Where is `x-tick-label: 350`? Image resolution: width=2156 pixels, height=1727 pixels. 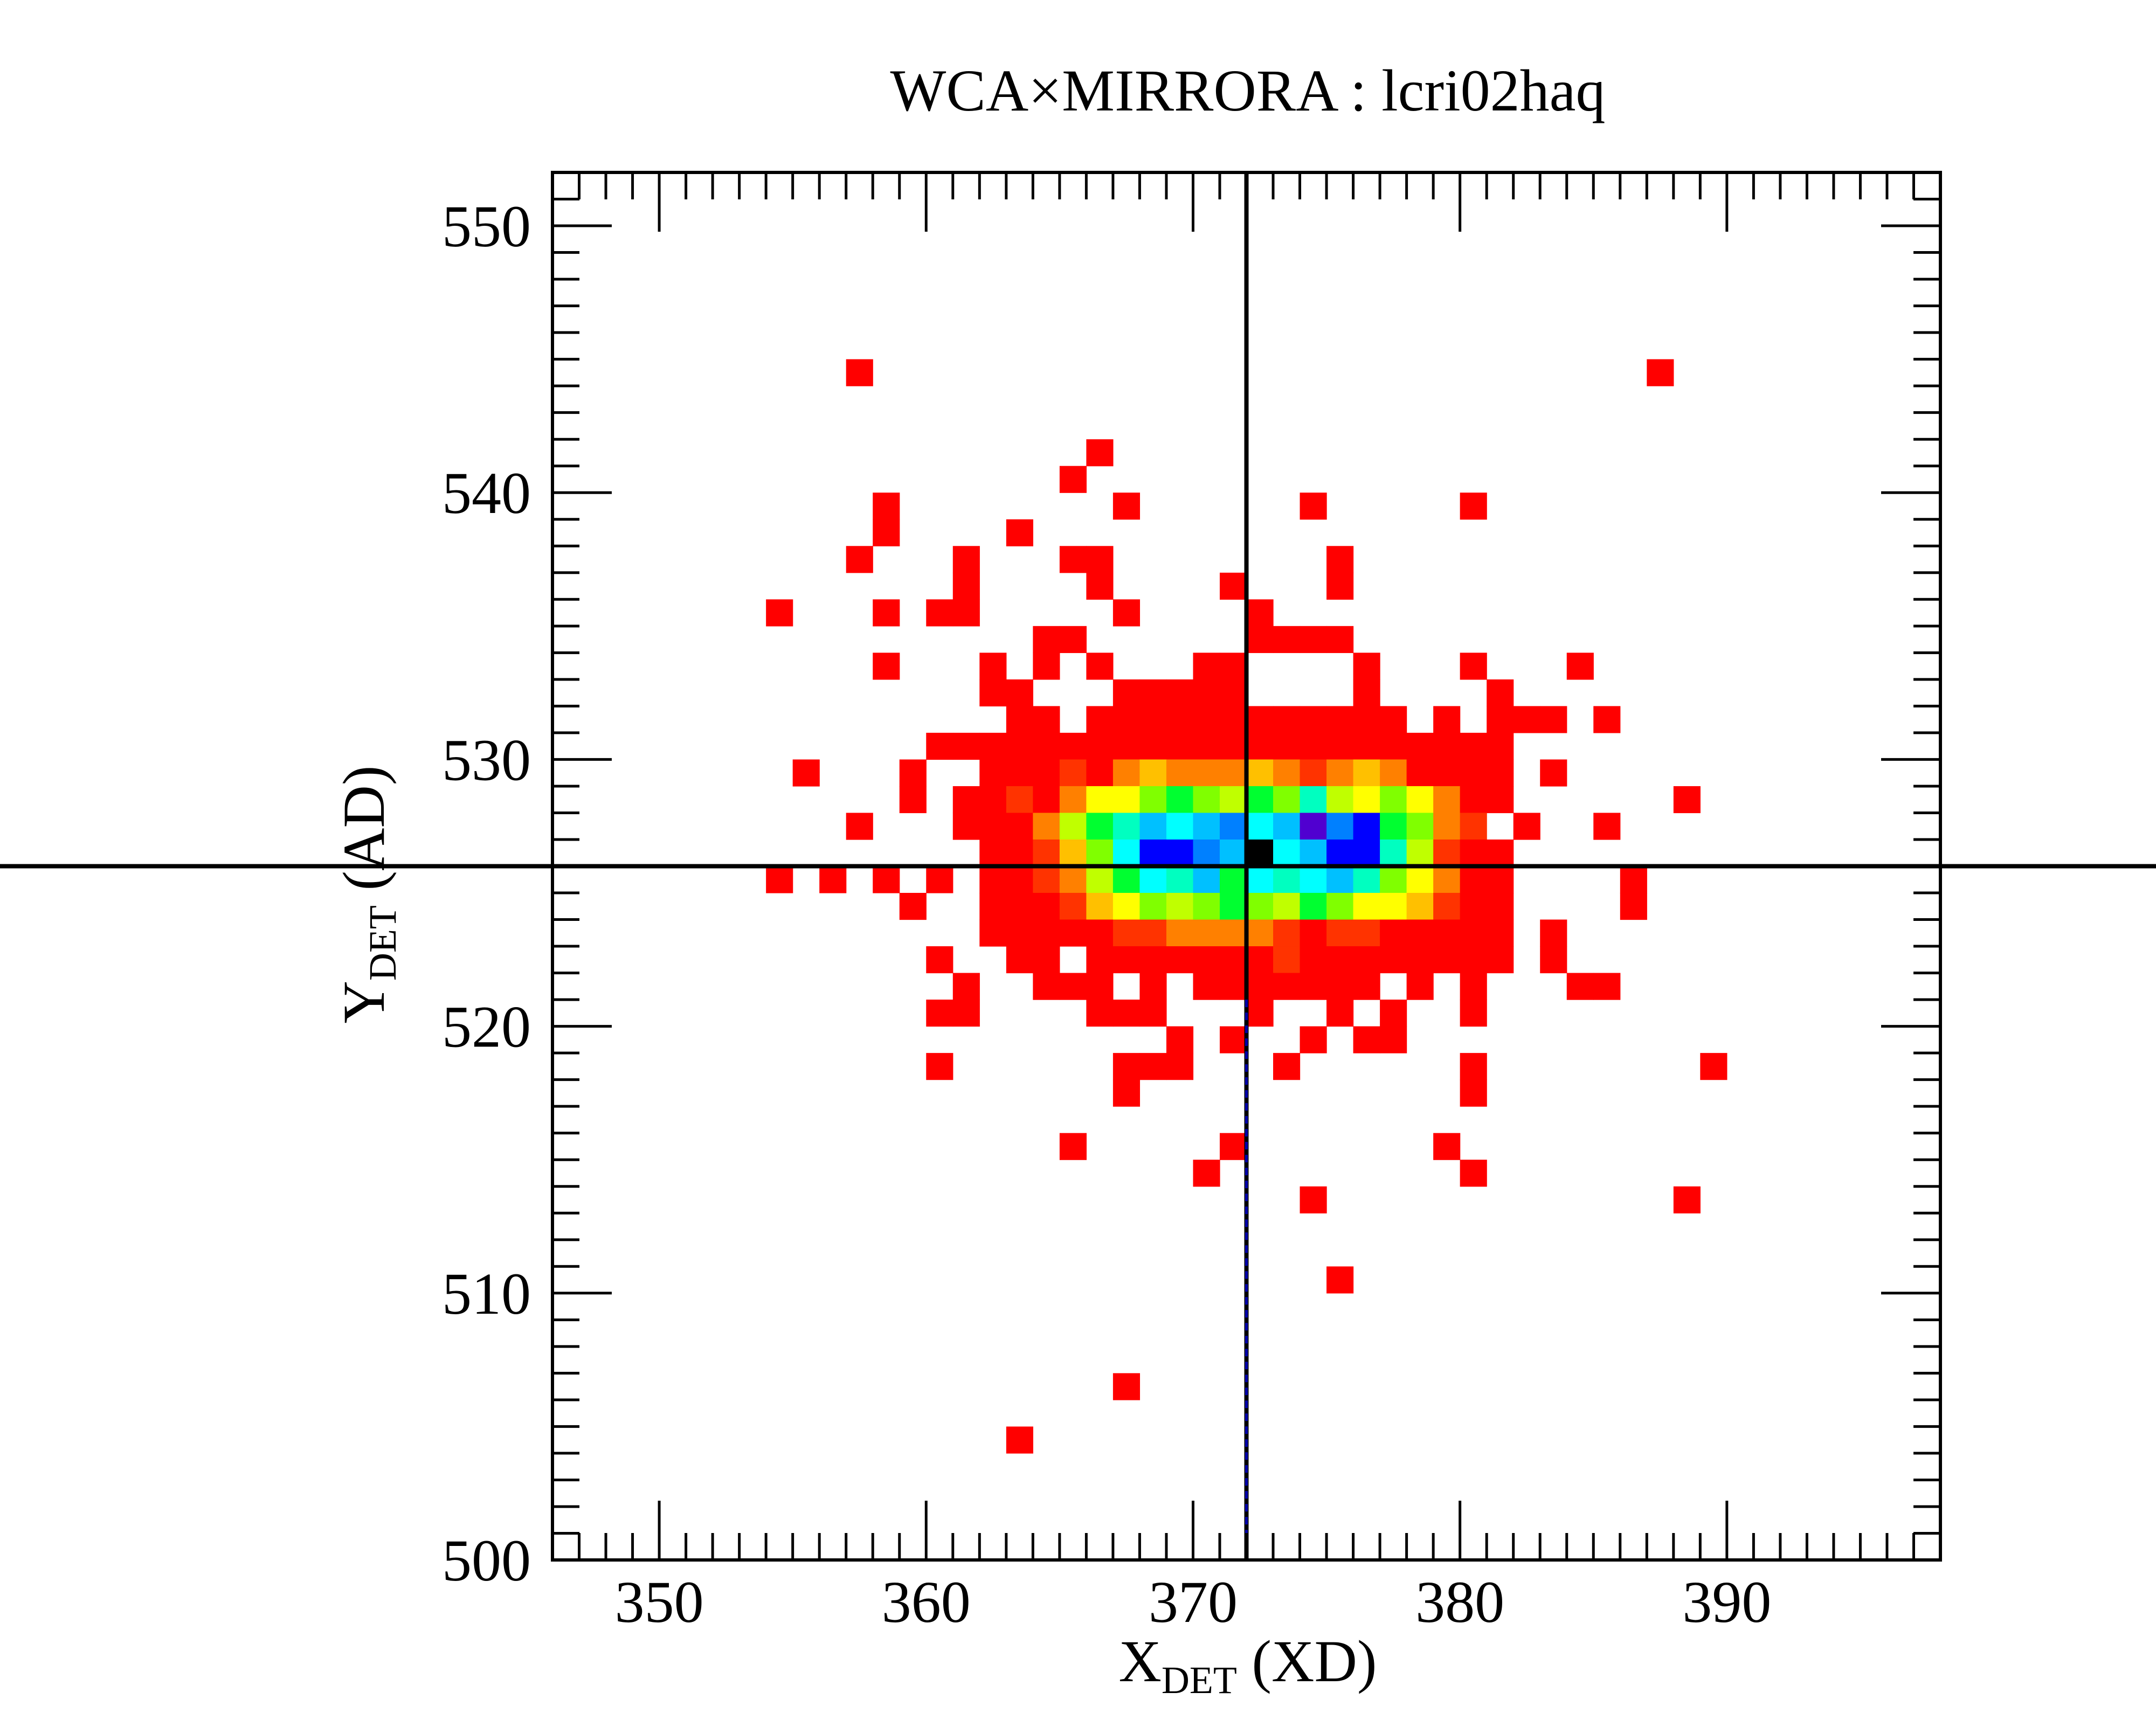 x-tick-label: 350 is located at coordinates (659, 1602).